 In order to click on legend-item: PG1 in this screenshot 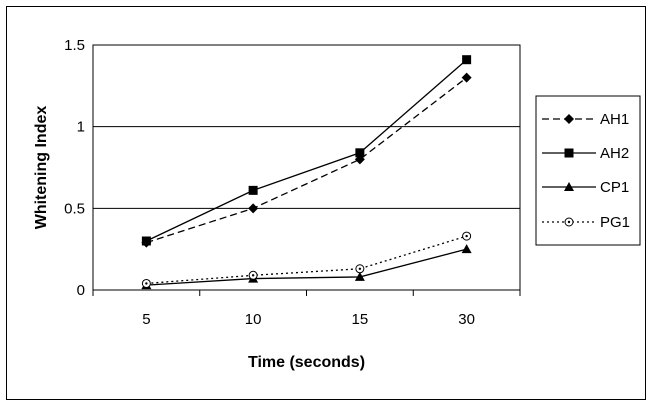, I will do `click(586, 222)`.